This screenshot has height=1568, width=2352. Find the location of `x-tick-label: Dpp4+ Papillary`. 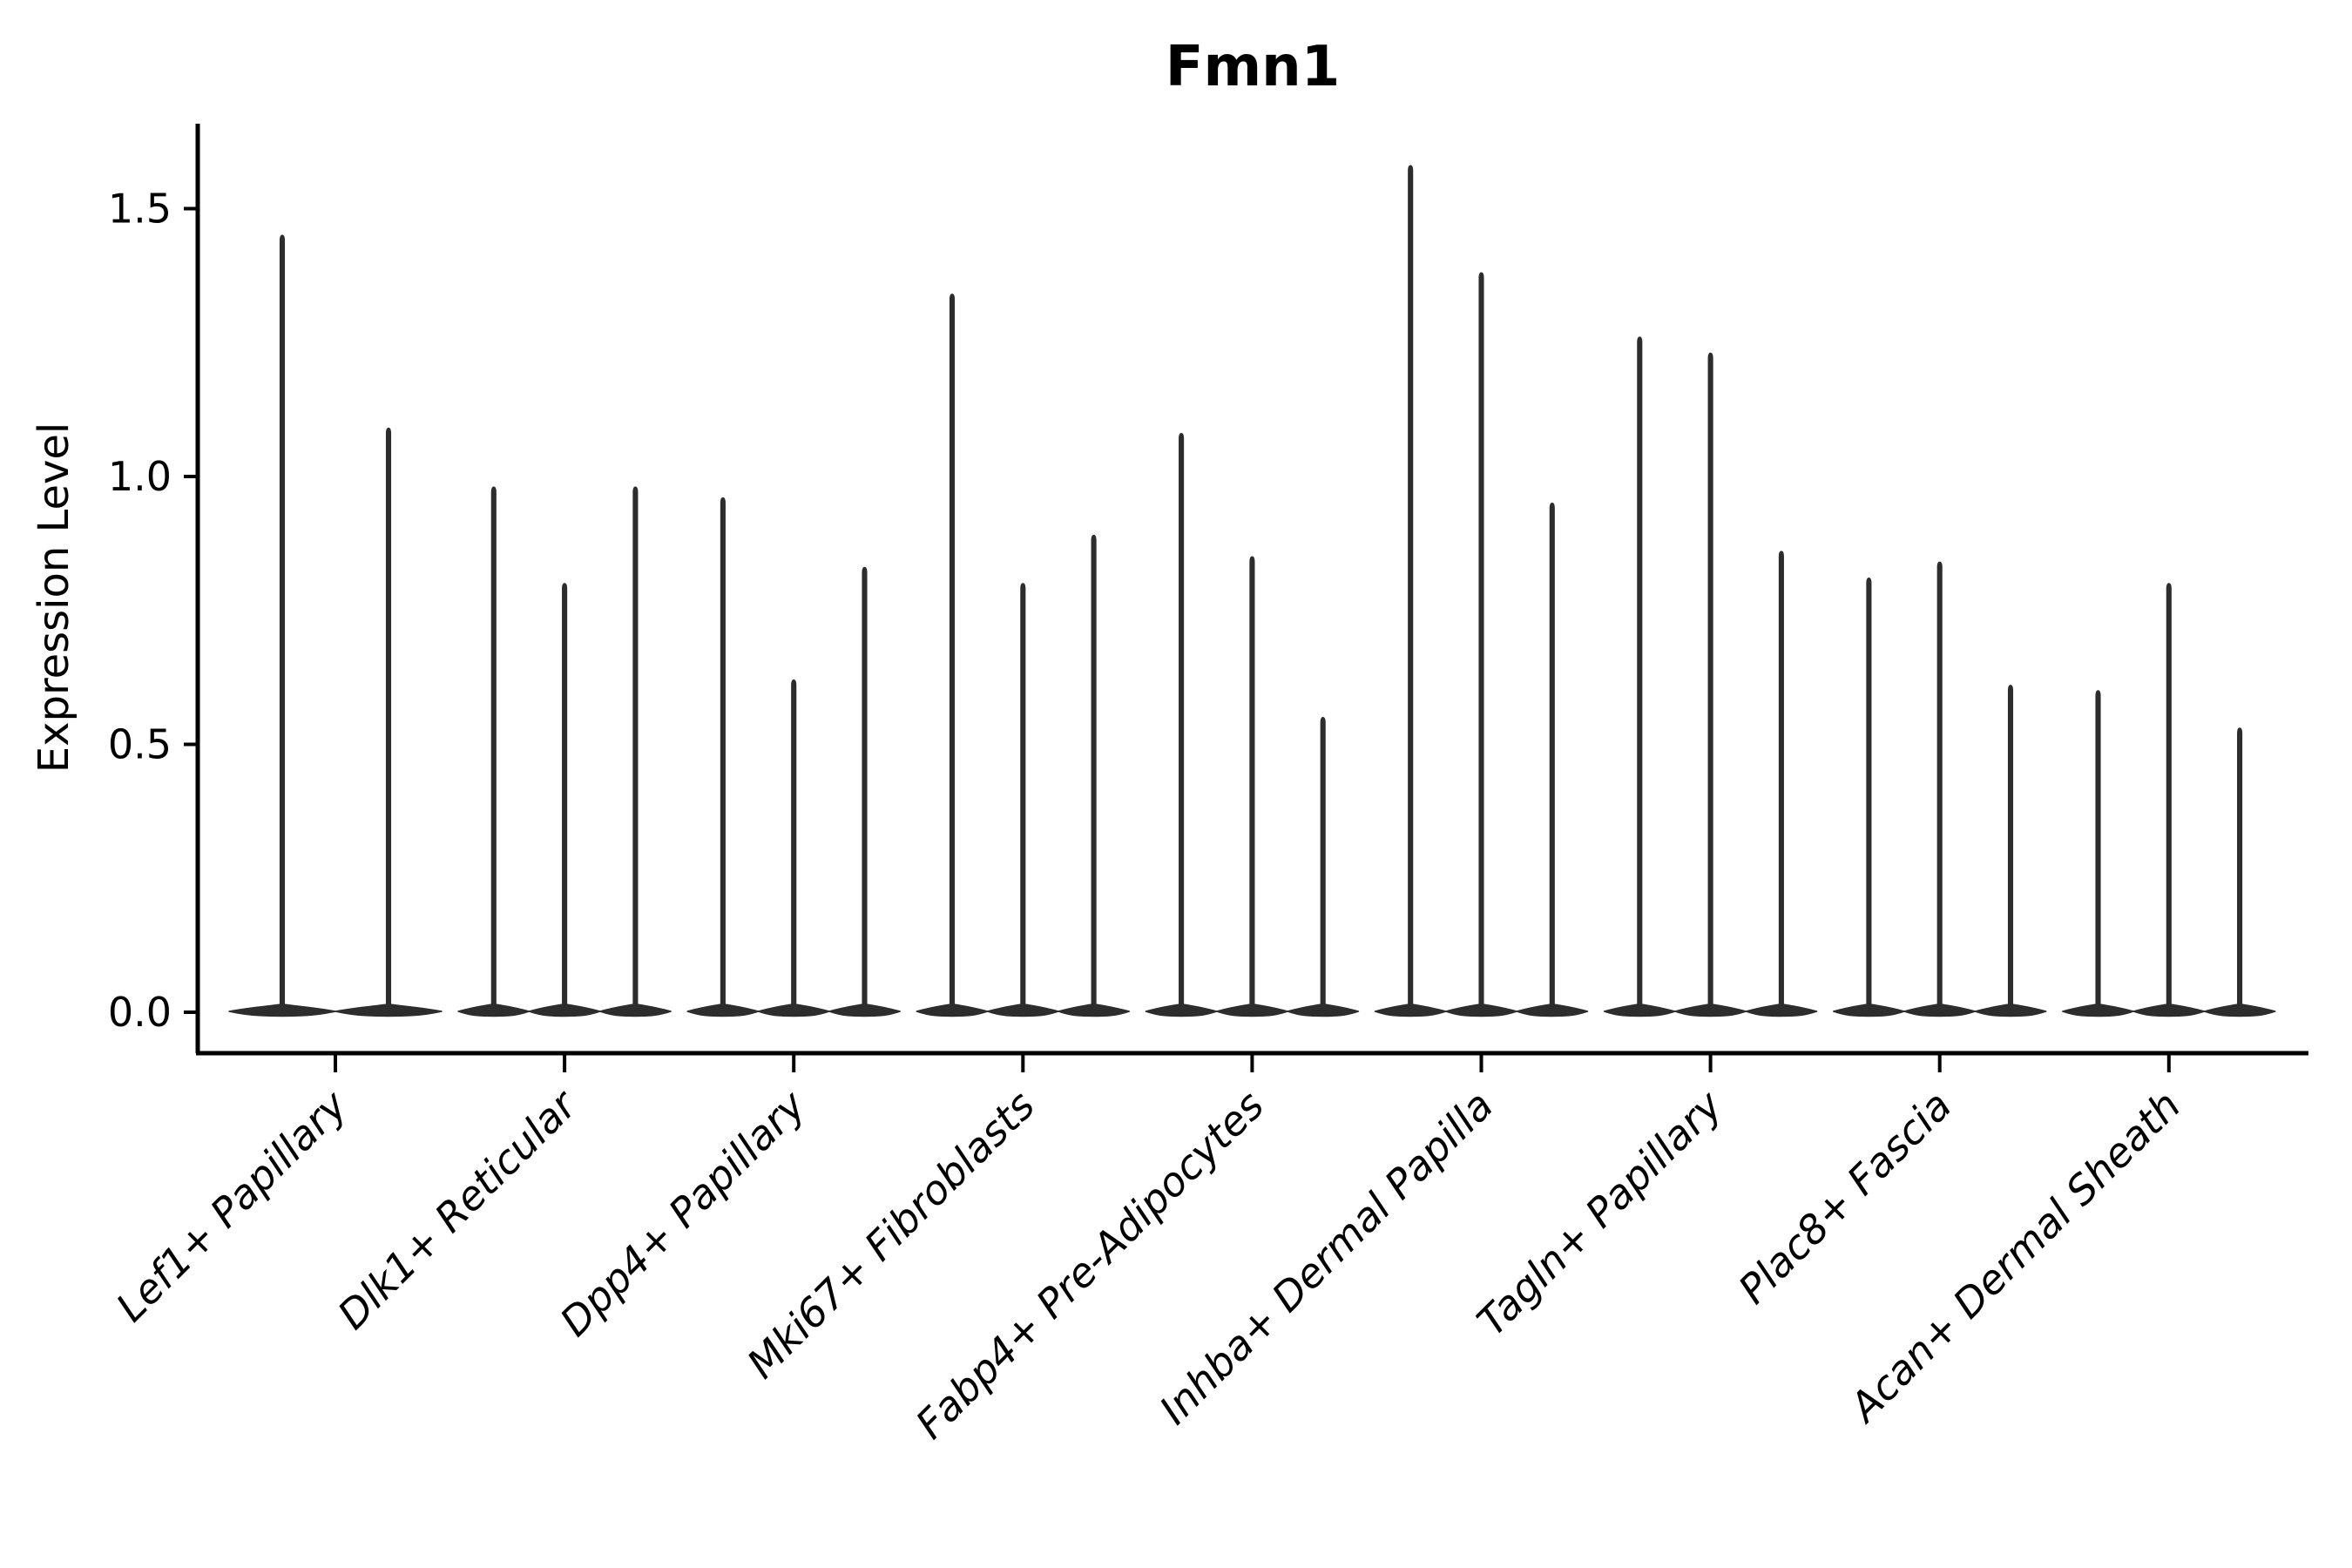

x-tick-label: Dpp4+ Papillary is located at coordinates (682, 1213).